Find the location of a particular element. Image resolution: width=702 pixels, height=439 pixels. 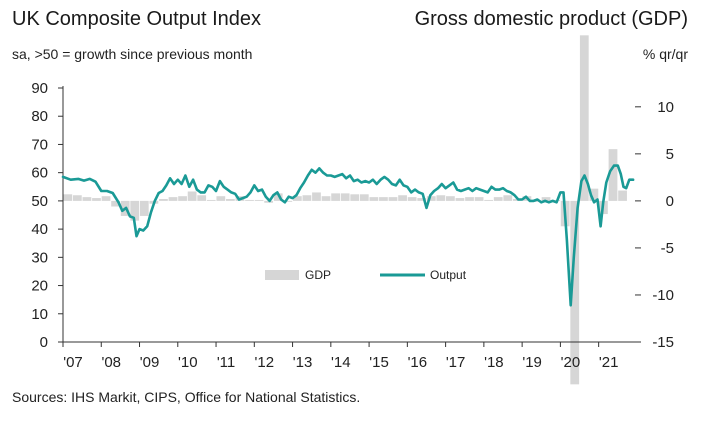

gdp-bar-2016-Q4 is located at coordinates (441, 198).